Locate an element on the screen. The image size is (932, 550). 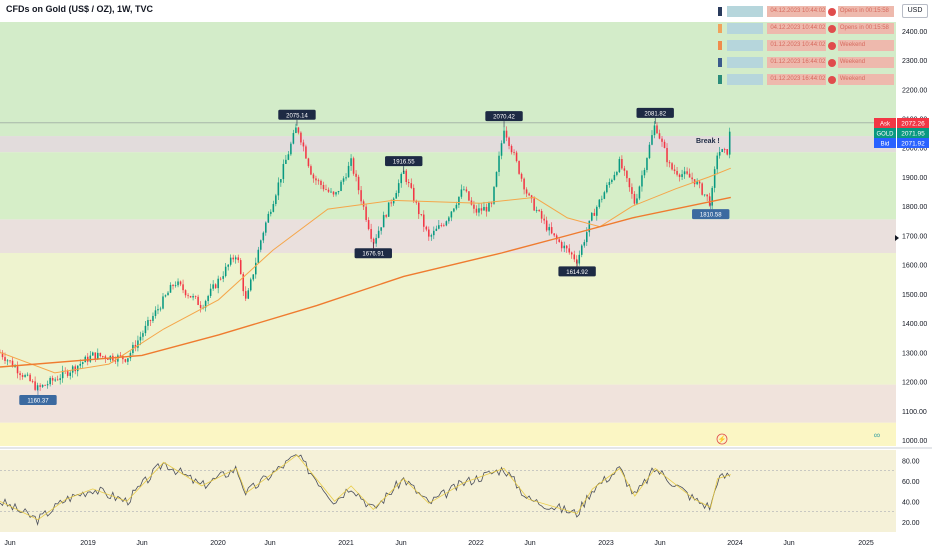
callout-label: 1614.92 is located at coordinates (577, 273).